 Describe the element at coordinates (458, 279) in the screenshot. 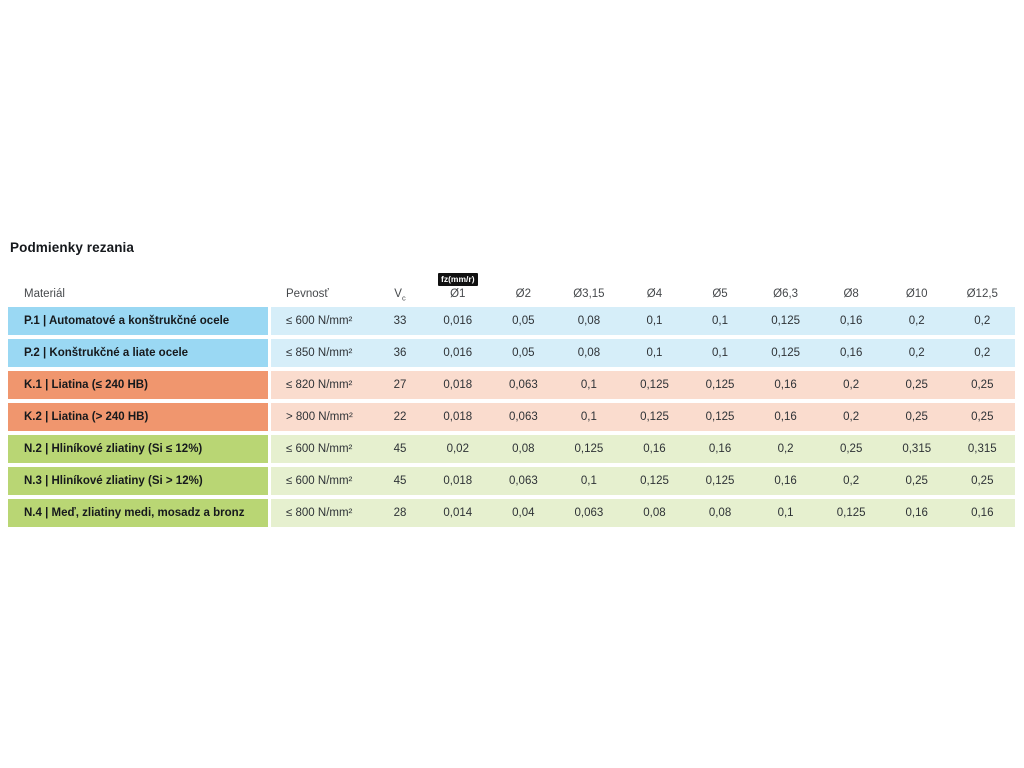

I see `feed-unit-badge: fz(mm/r)` at that location.